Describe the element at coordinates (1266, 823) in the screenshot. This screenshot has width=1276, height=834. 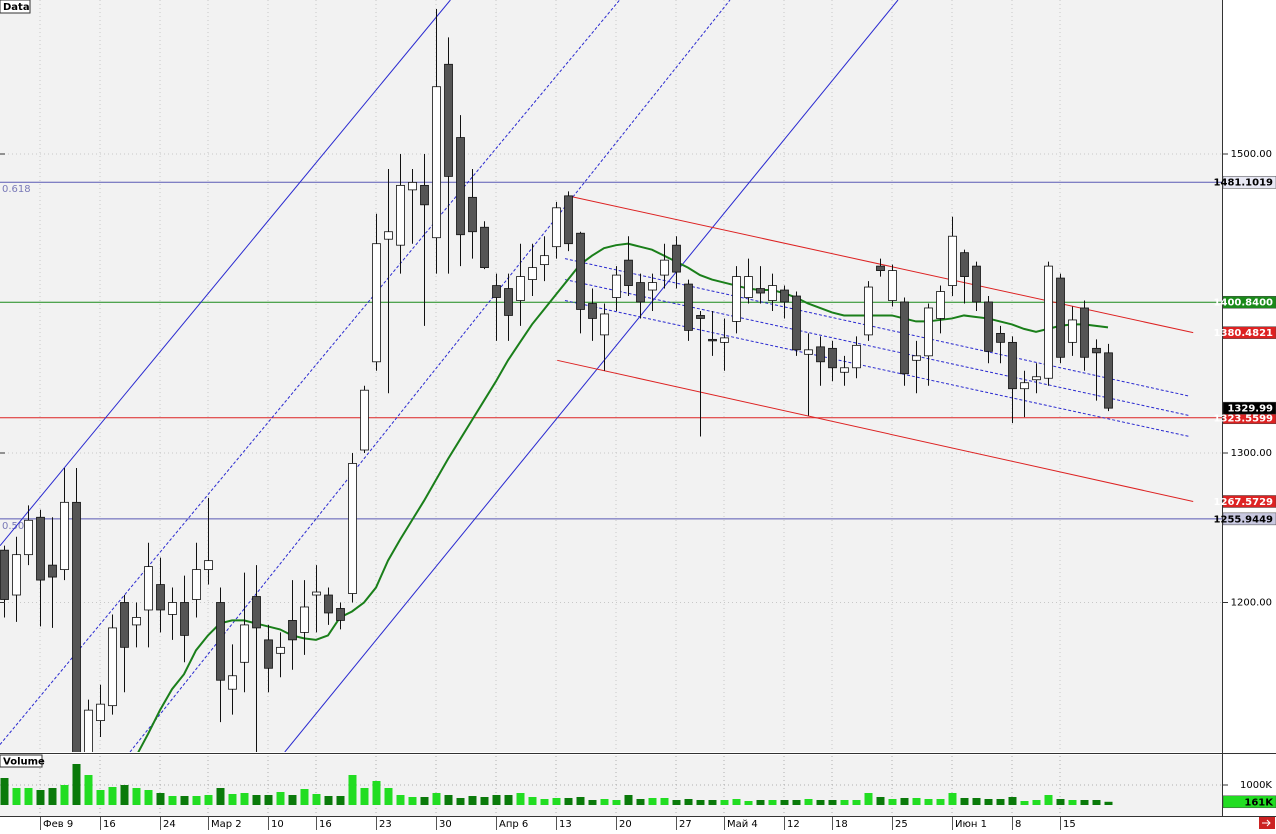
I see `corner-icon-arrow` at that location.